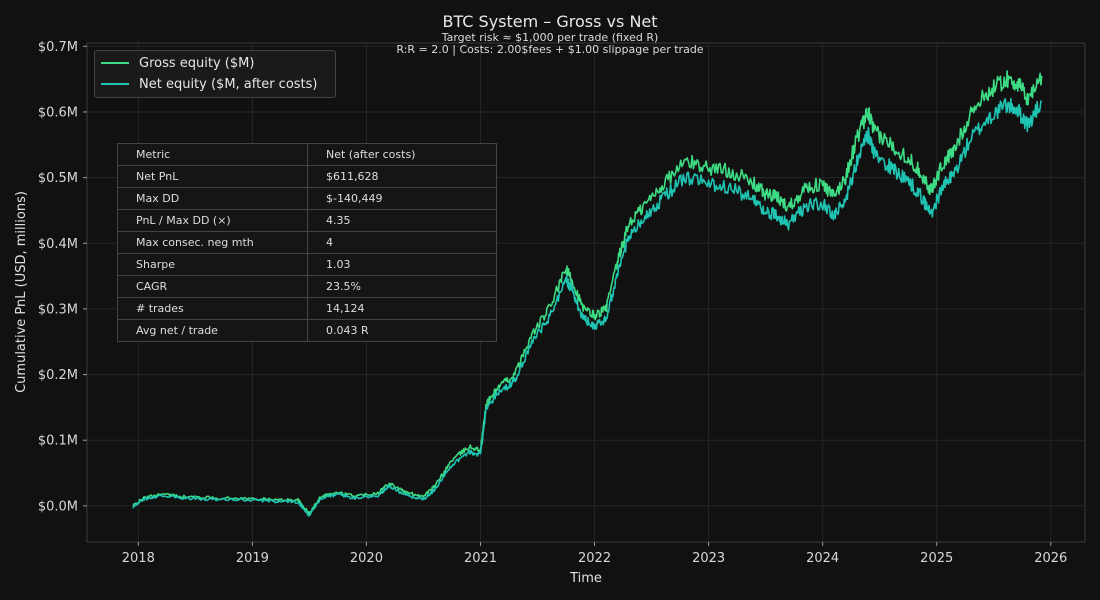 This screenshot has height=600, width=1100. Describe the element at coordinates (252, 558) in the screenshot. I see `x-tick-label: 2019` at that location.